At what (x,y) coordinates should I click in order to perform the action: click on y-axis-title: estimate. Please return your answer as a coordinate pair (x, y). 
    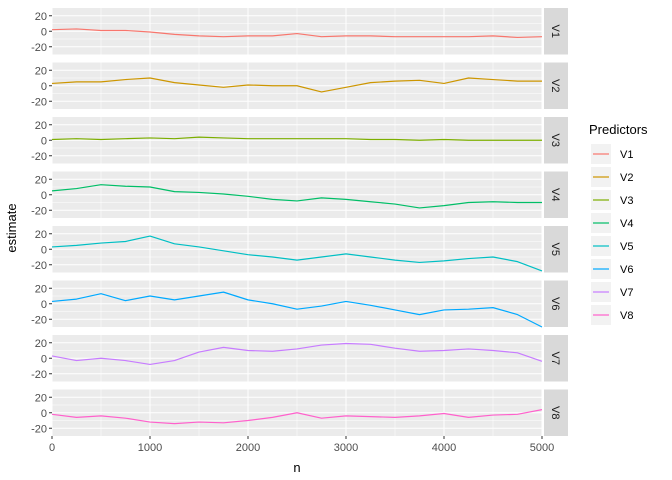
    Looking at the image, I should click on (11, 227).